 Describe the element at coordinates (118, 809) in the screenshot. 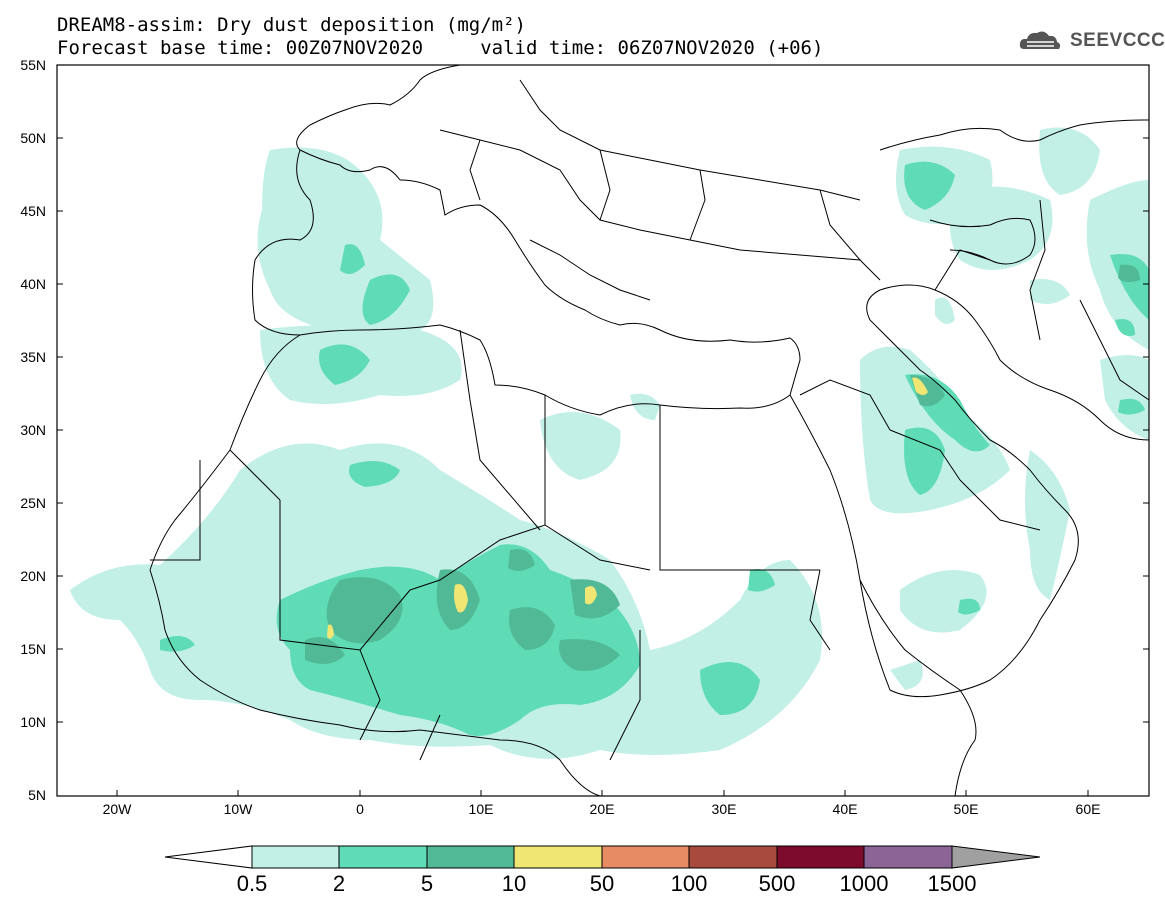

I see `lon-label: 20W` at that location.